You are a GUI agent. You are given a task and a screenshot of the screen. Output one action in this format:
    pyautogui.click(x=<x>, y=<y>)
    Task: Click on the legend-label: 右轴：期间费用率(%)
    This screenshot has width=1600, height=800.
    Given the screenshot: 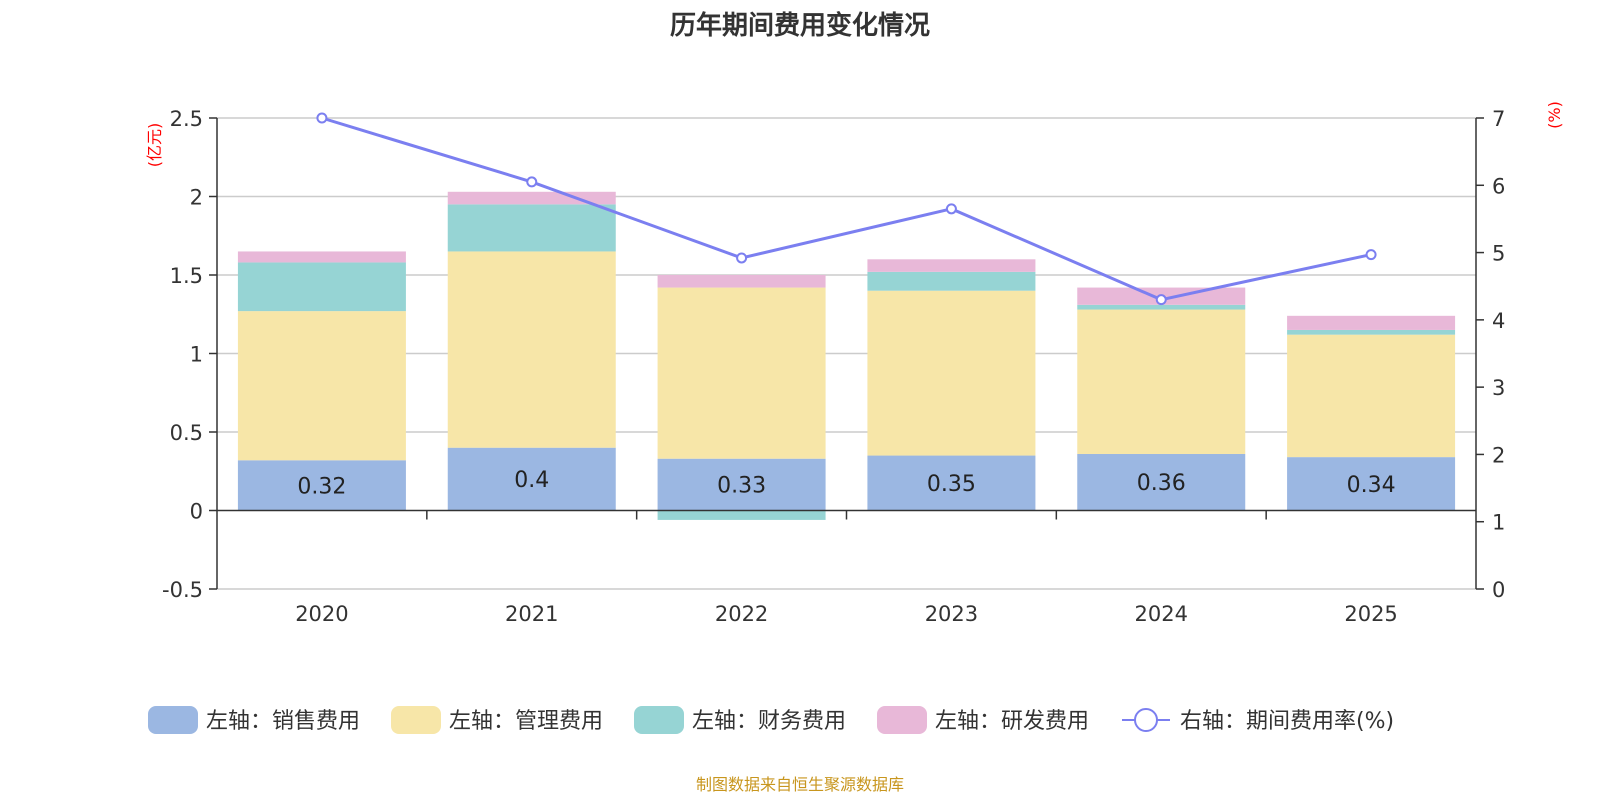 What is the action you would take?
    pyautogui.click(x=1287, y=721)
    